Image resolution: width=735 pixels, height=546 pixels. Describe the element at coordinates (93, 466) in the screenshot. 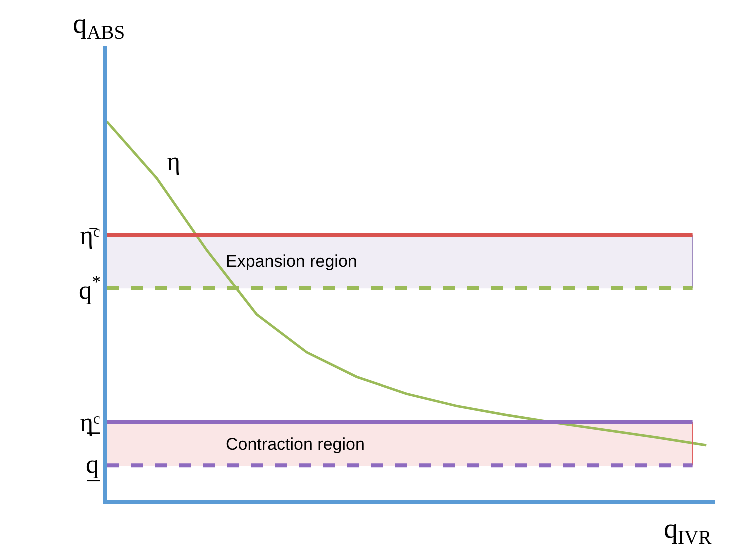

I see `ref-line-label: q̲` at that location.